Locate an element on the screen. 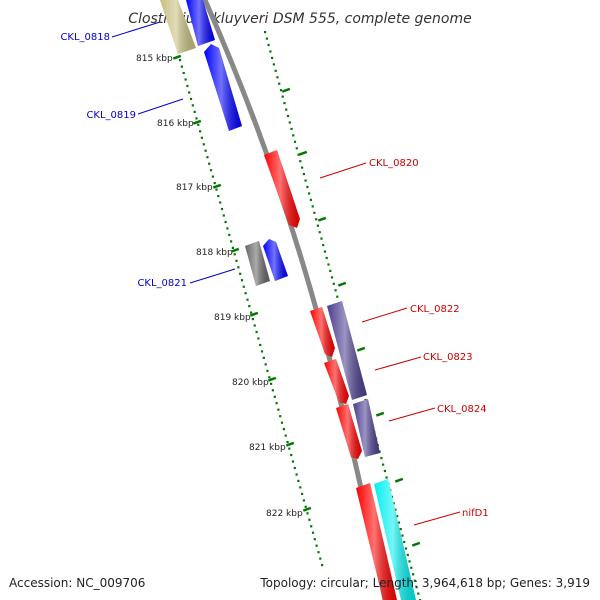 This screenshot has width=600, height=600. gene-label-nifd1: nifD1 is located at coordinates (475, 513).